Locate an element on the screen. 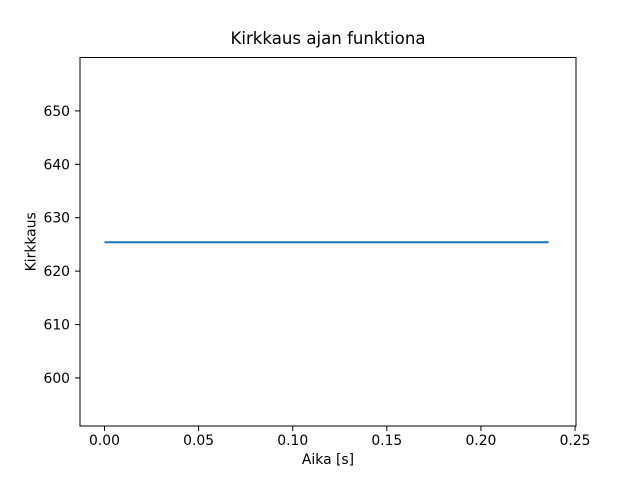 The width and height of the screenshot is (640, 480). x-tick-label: 0.00 is located at coordinates (104, 441).